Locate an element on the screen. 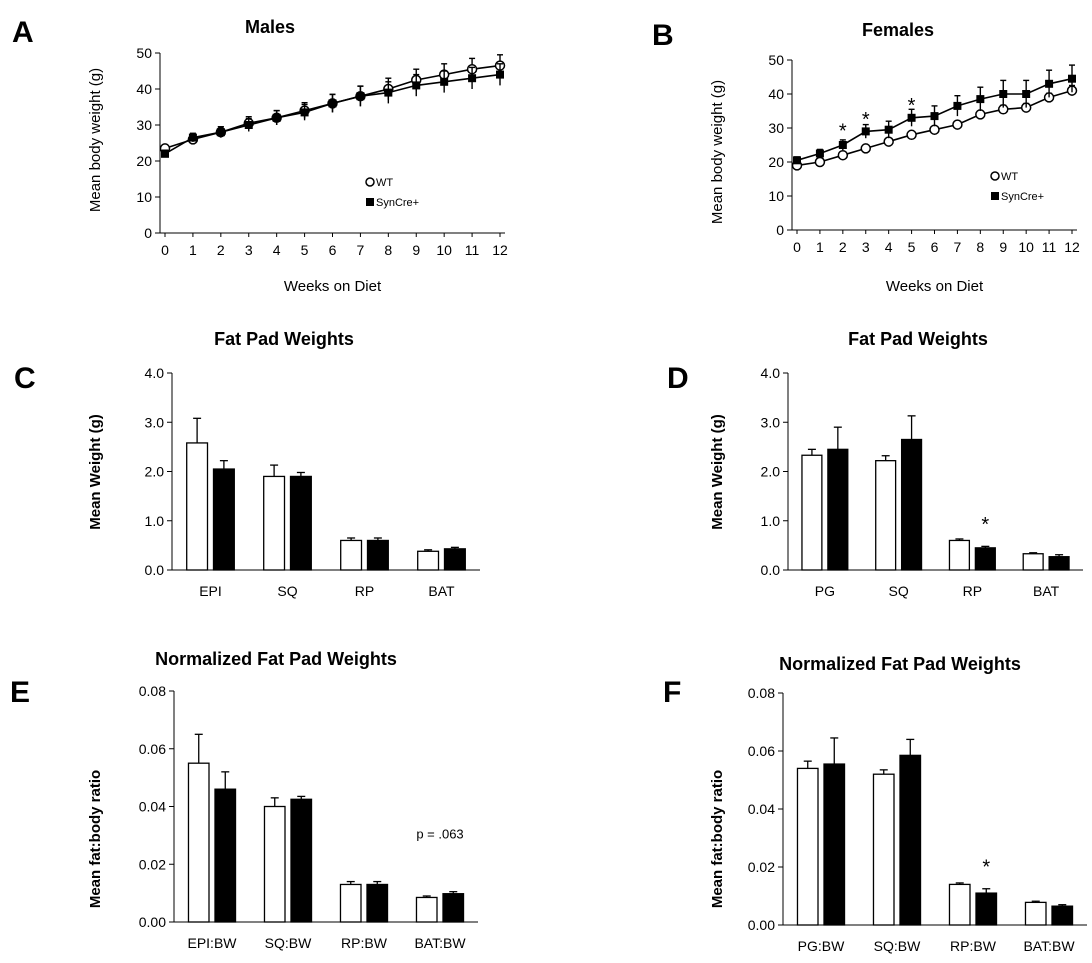 This screenshot has width=1092, height=963. y-tick-label: 0.00 is located at coordinates (152, 922).